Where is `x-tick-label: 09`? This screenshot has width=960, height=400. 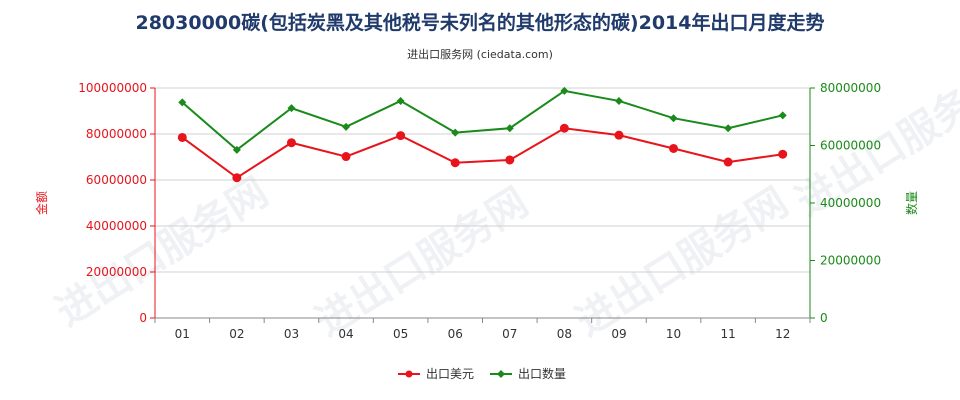 x-tick-label: 09 is located at coordinates (618, 334).